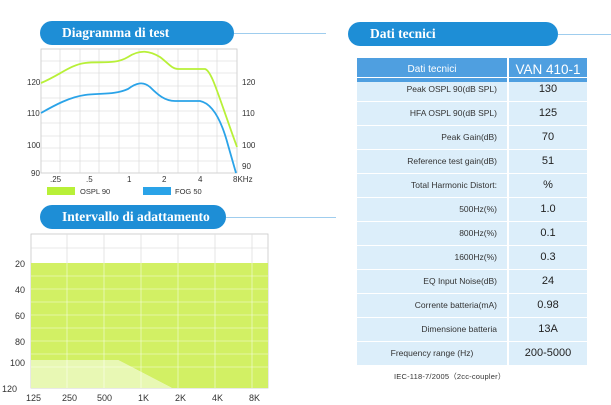 This screenshot has width=611, height=405. Describe the element at coordinates (452, 161) in the screenshot. I see `spec-label: Reference test gain(dB)` at that location.